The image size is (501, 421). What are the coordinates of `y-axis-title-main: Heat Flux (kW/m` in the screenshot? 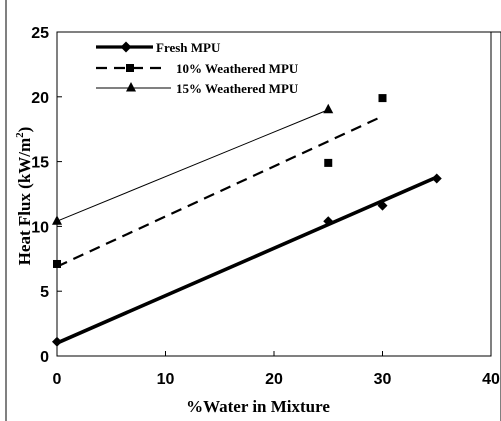 It's located at (24, 202).